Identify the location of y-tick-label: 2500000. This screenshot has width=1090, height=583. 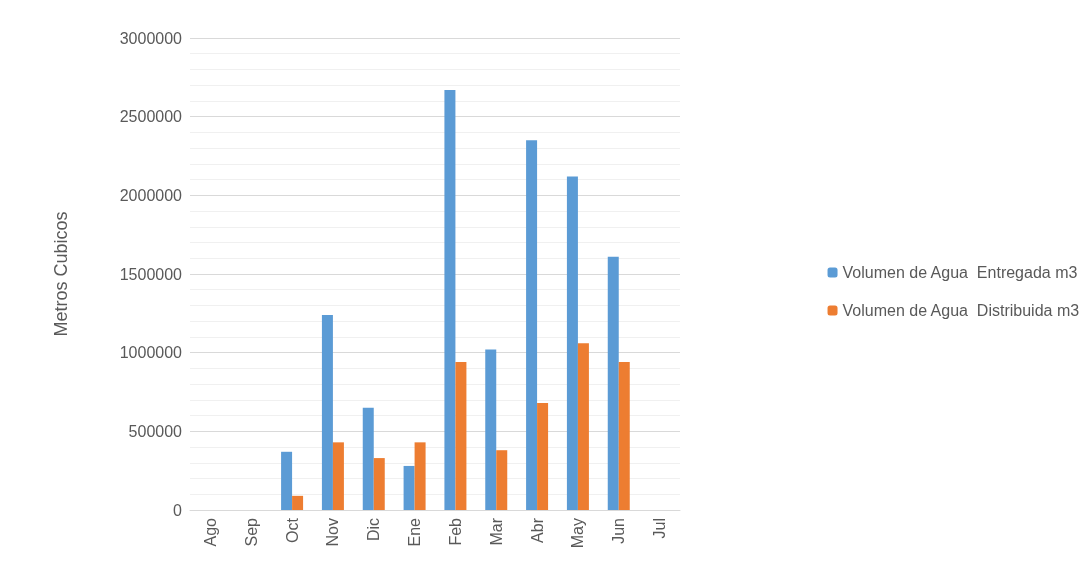
(151, 117).